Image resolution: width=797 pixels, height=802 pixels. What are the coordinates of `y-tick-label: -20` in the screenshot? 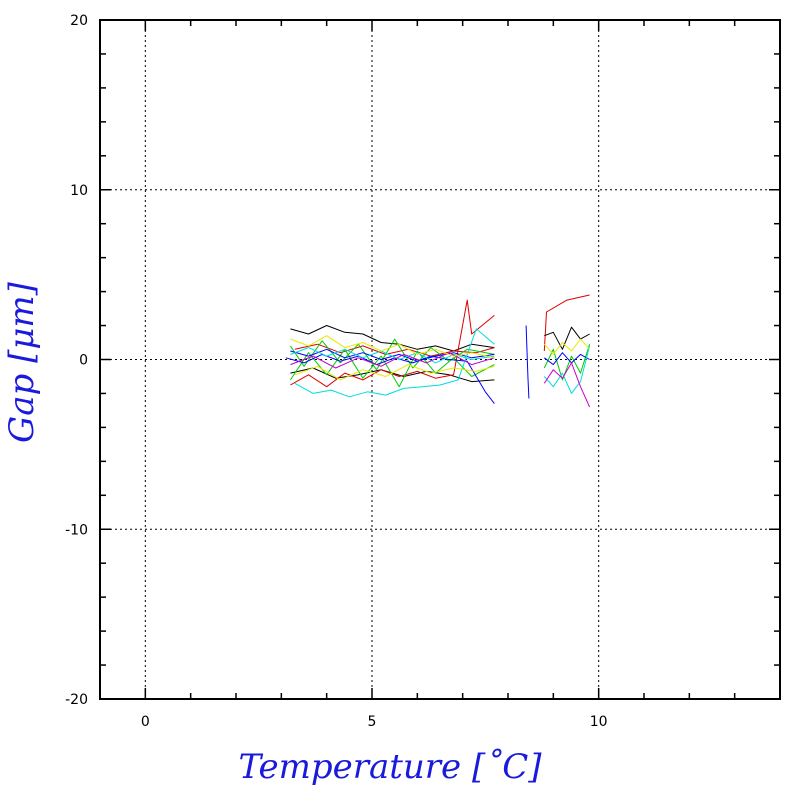 It's located at (76, 700).